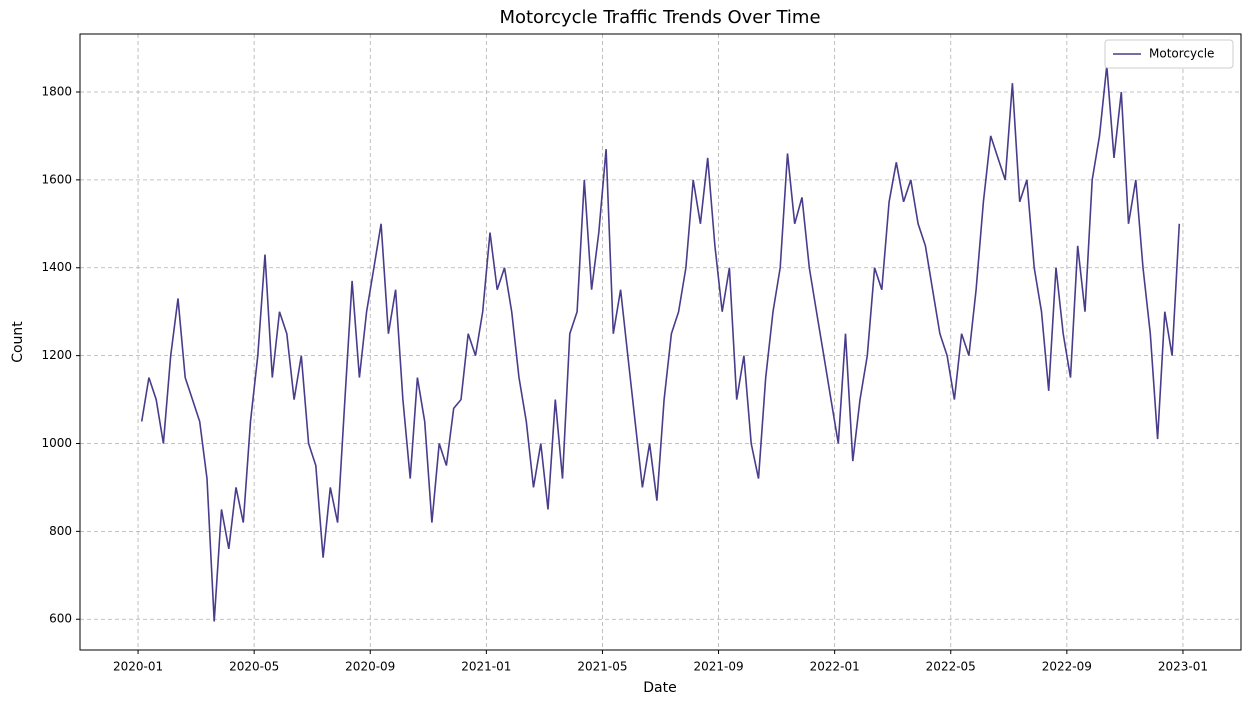 This screenshot has height=711, width=1251. Describe the element at coordinates (835, 667) in the screenshot. I see `x-tick-label: 2022-01` at that location.